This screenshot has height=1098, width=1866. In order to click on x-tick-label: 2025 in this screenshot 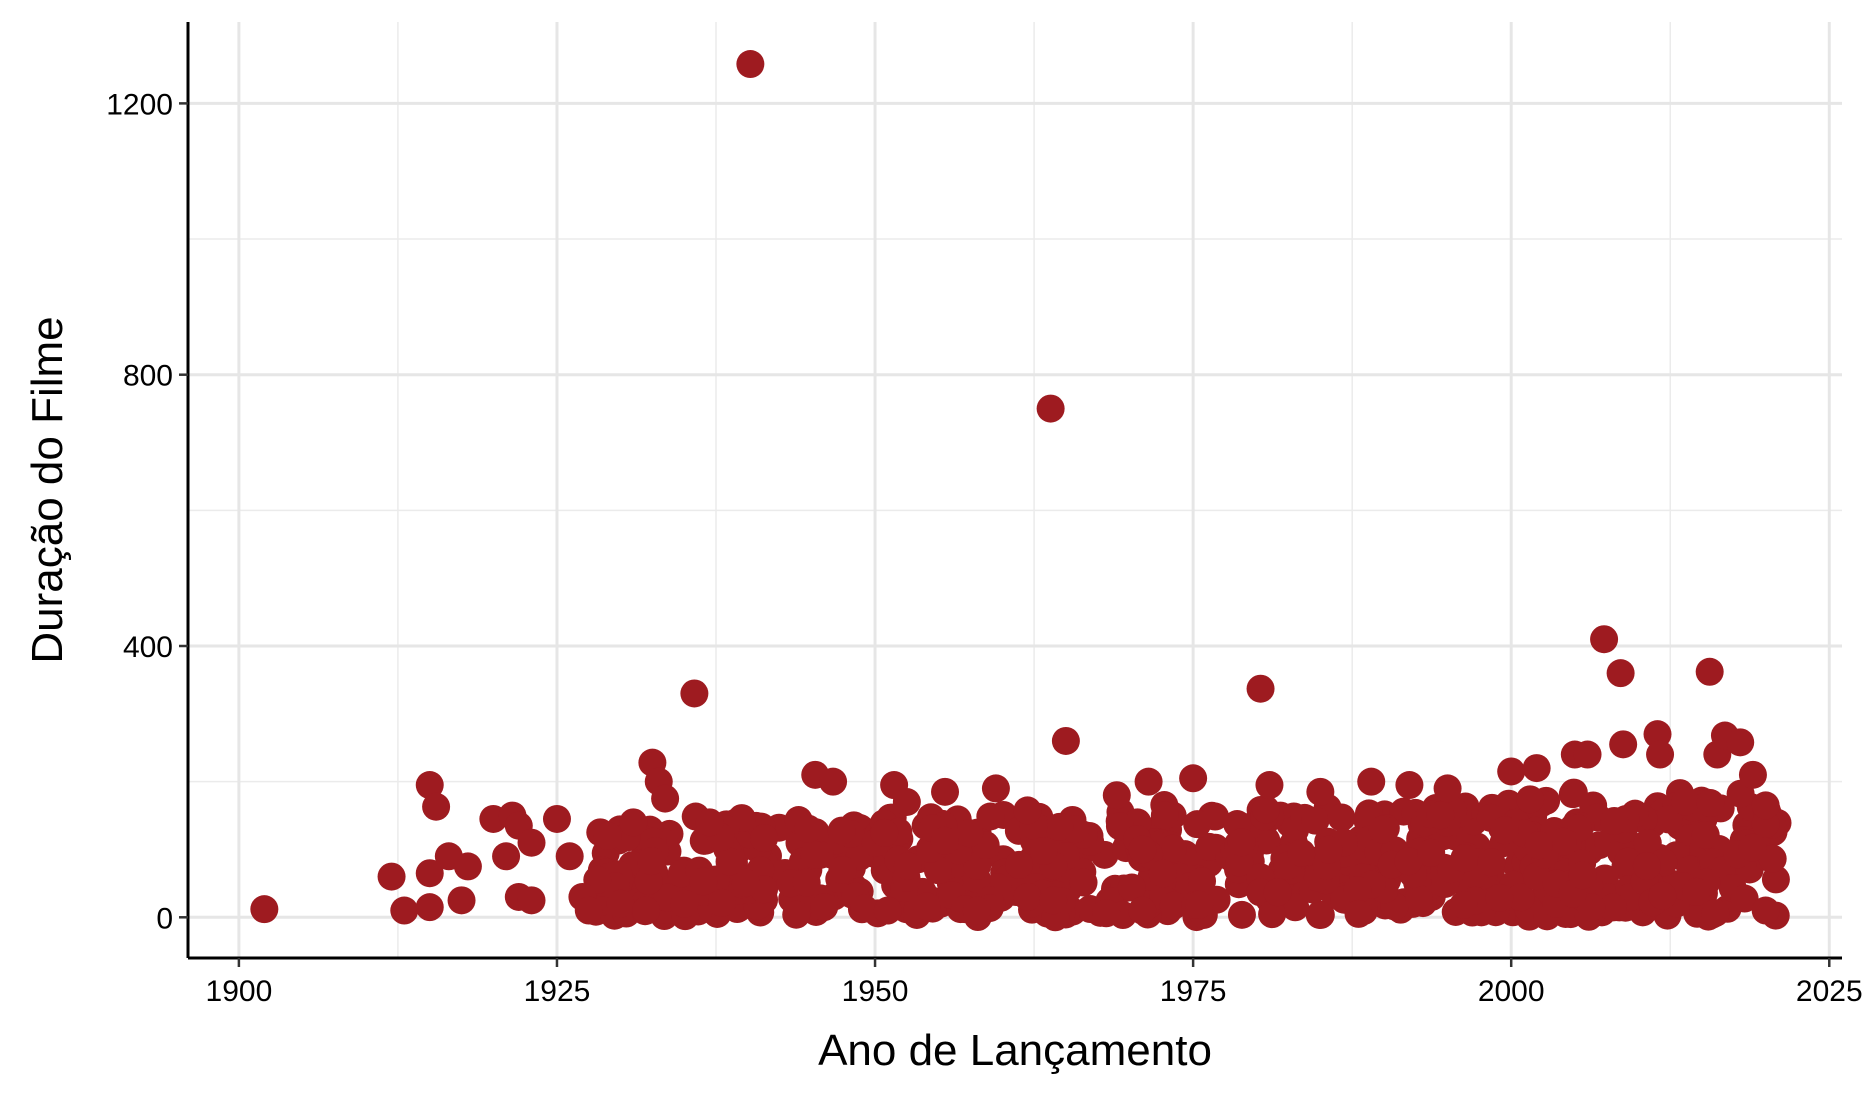, I will do `click(1829, 991)`.